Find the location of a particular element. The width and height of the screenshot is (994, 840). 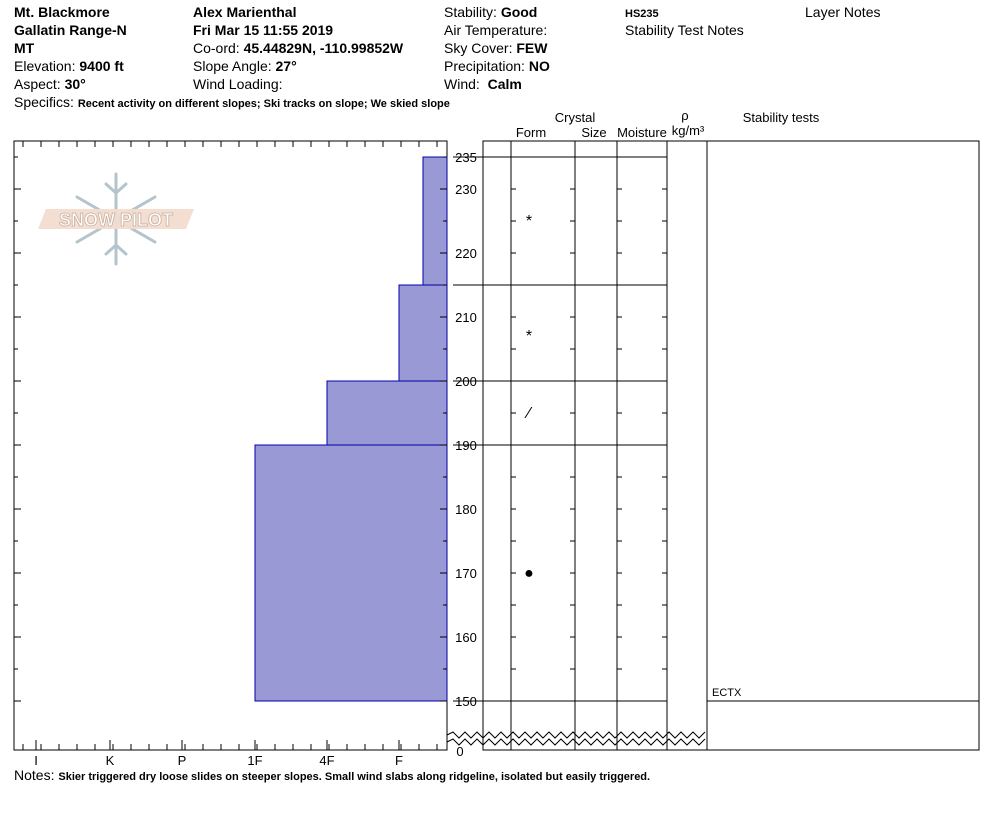

specifics-label: Specifics: is located at coordinates (44, 102).